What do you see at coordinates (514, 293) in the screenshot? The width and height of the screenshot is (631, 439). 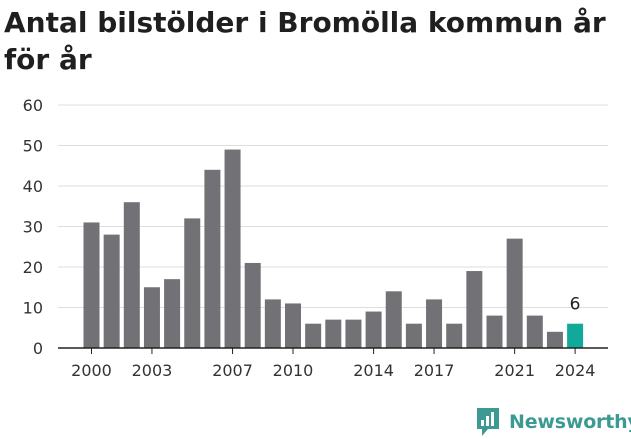 I see `bar-2021` at bounding box center [514, 293].